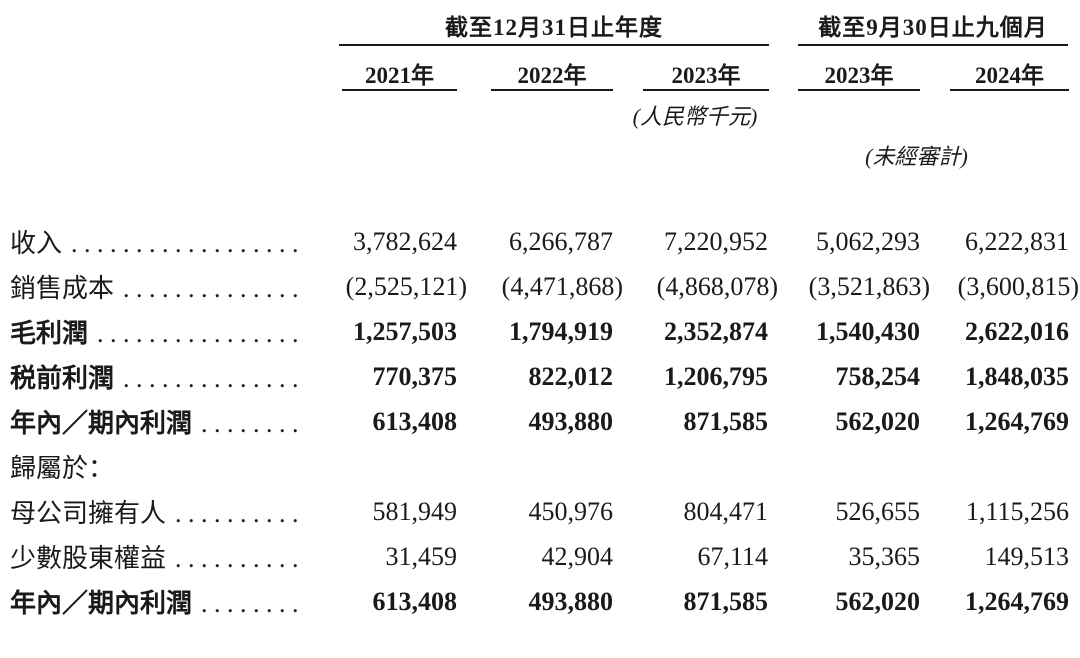 The width and height of the screenshot is (1080, 658). I want to click on value-cell: 6,266,787, so click(561, 241).